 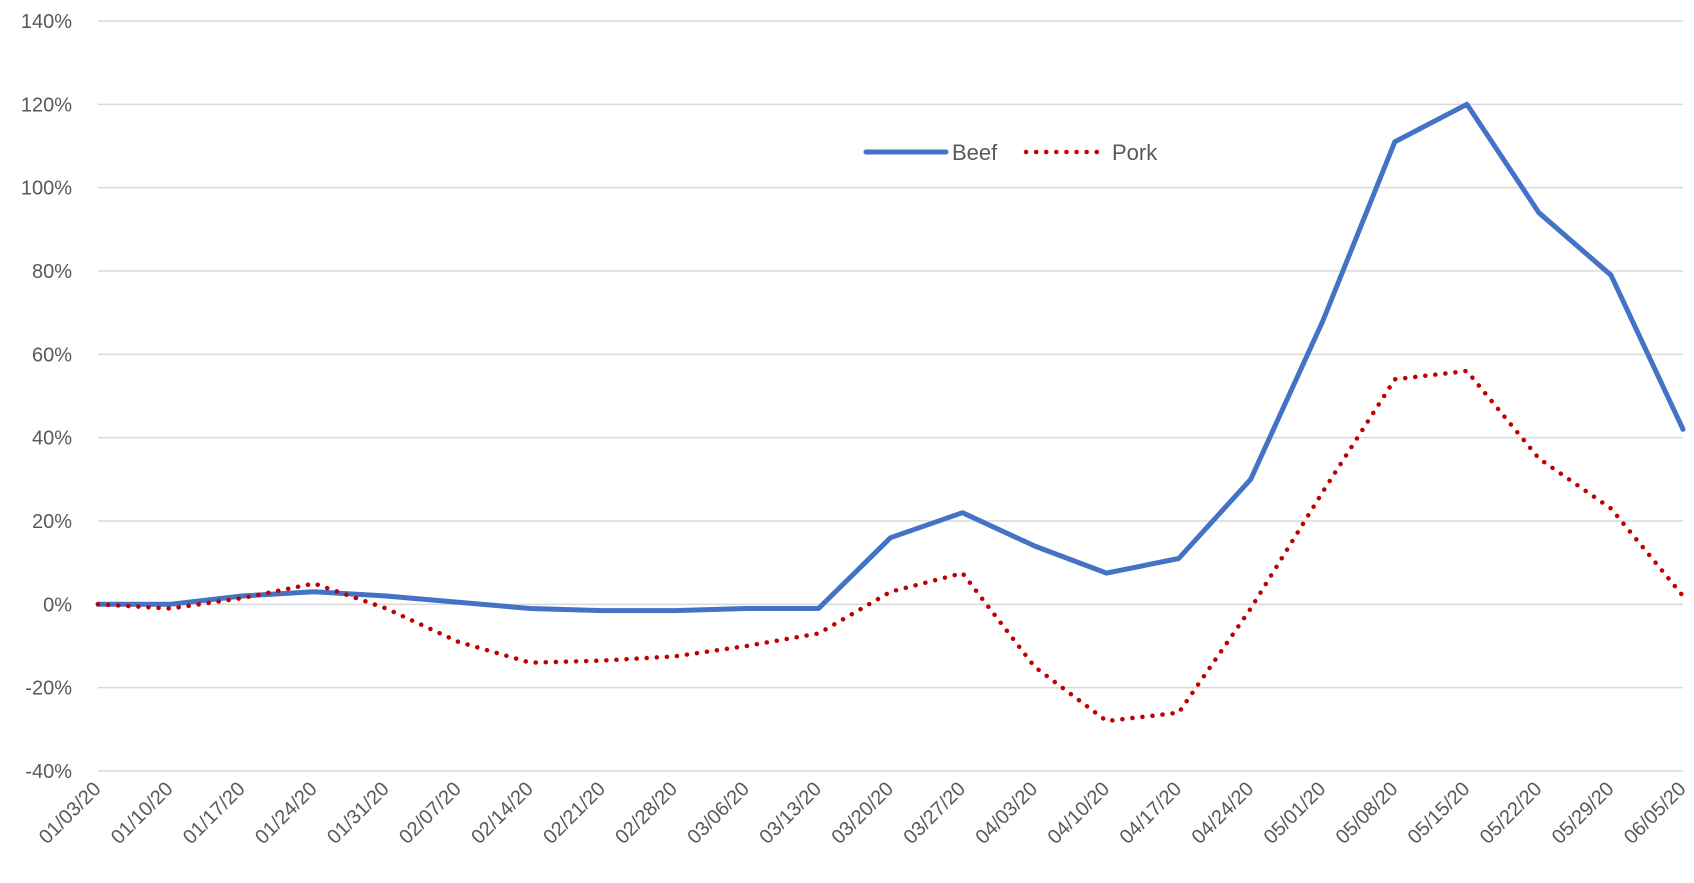 What do you see at coordinates (46, 189) in the screenshot?
I see `y-tick-label: 100%` at bounding box center [46, 189].